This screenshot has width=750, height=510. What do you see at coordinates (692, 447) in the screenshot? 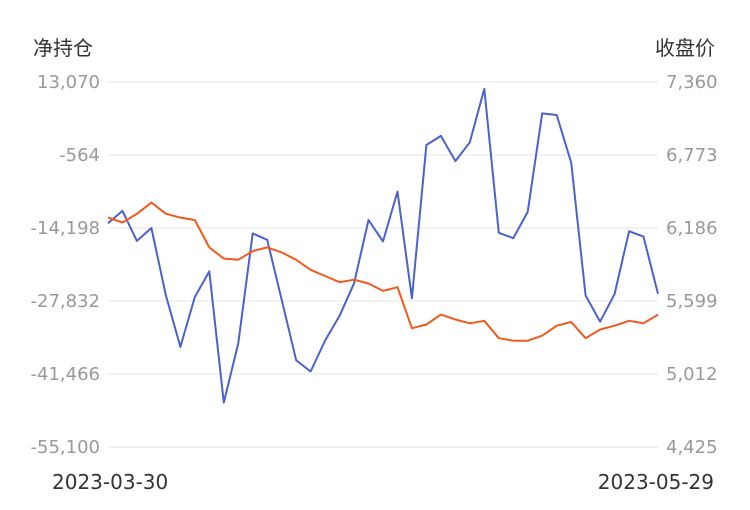
I see `right-tick-label: 4,425` at bounding box center [692, 447].